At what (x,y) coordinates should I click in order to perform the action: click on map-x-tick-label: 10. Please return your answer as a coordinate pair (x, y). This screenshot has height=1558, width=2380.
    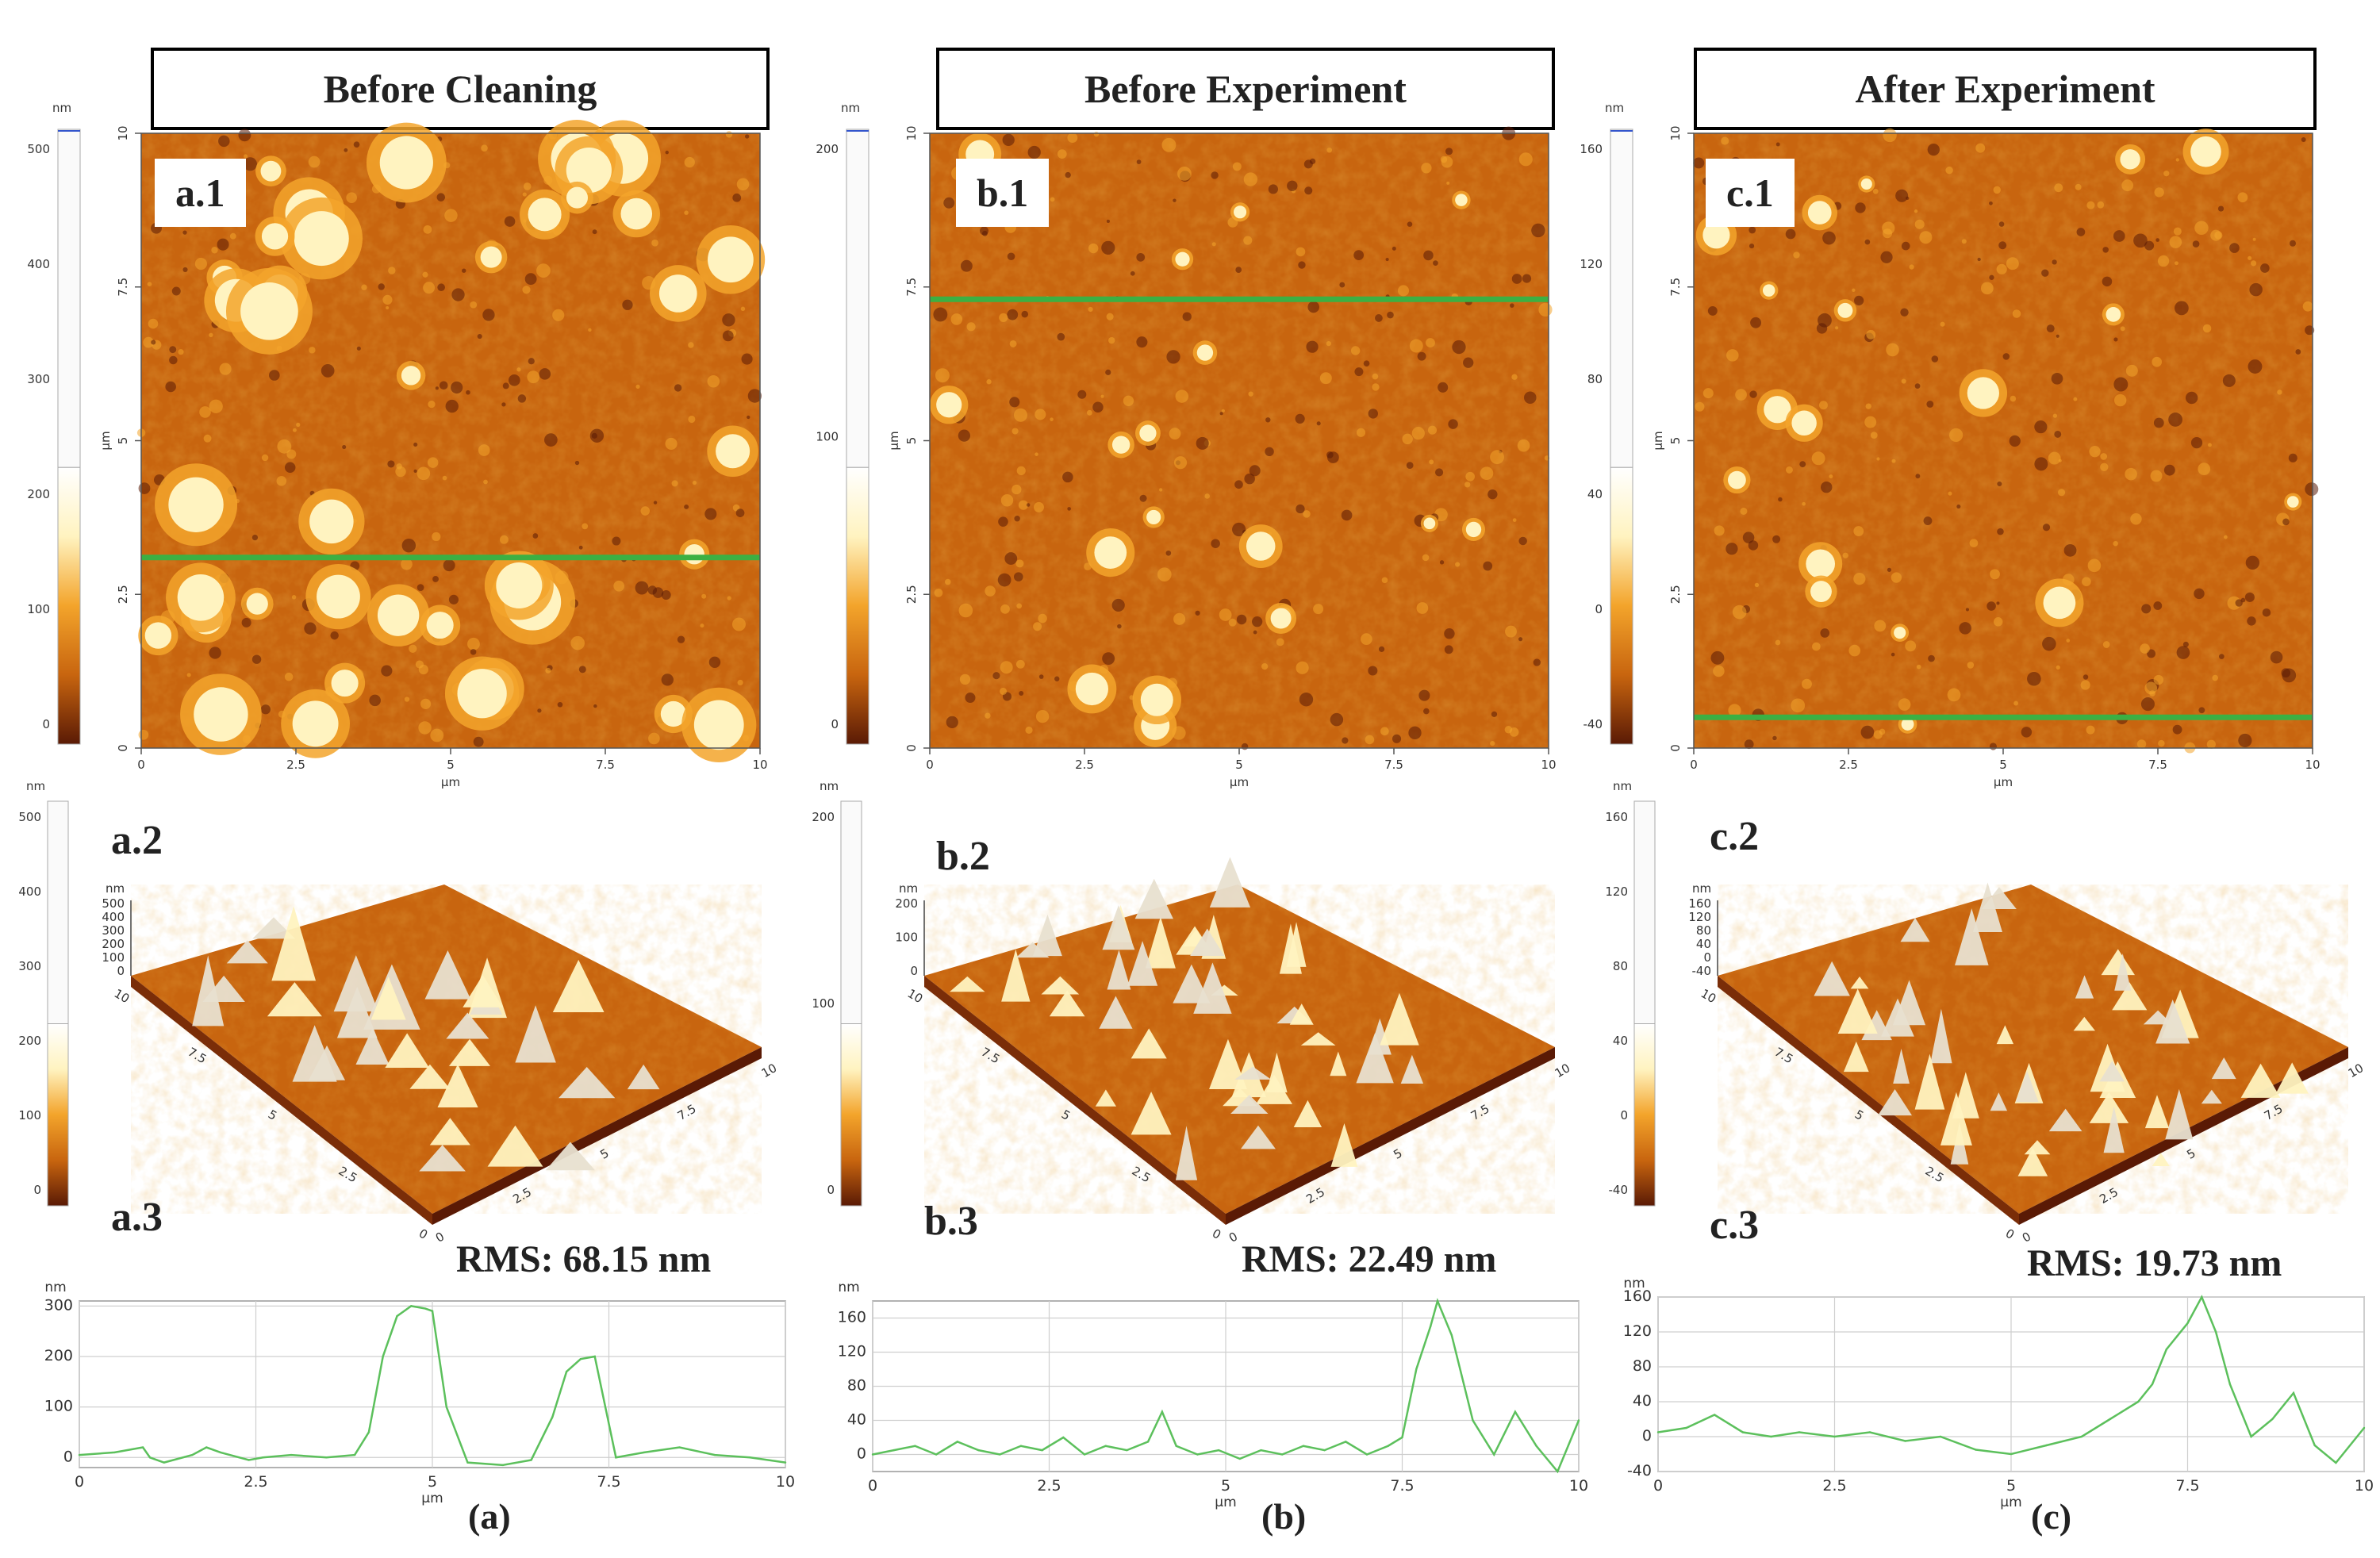
    Looking at the image, I should click on (2312, 765).